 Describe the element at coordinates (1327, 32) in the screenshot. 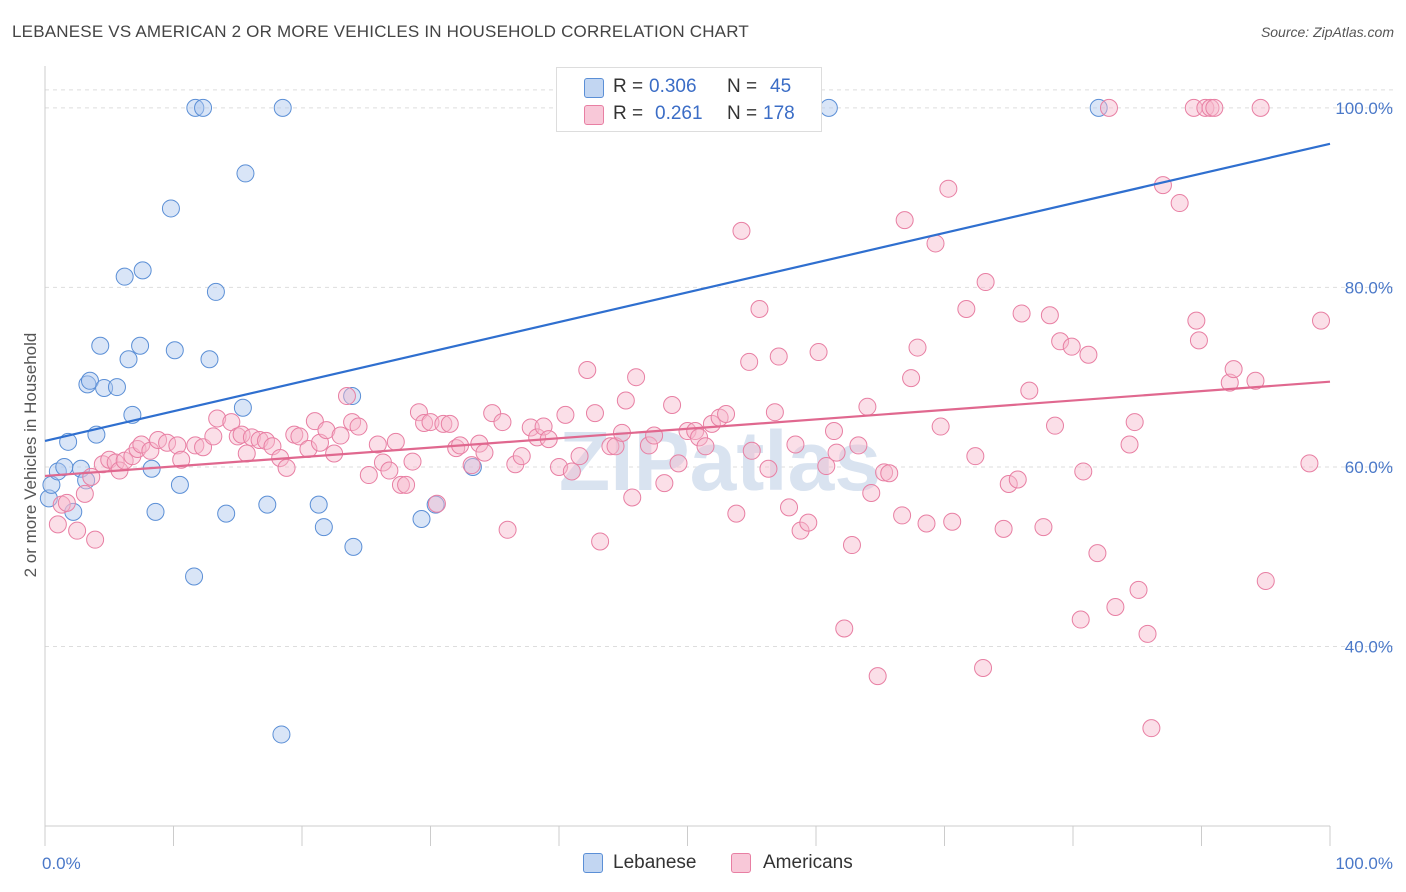

I see `source-label: Source: ZipAtlas.com` at that location.